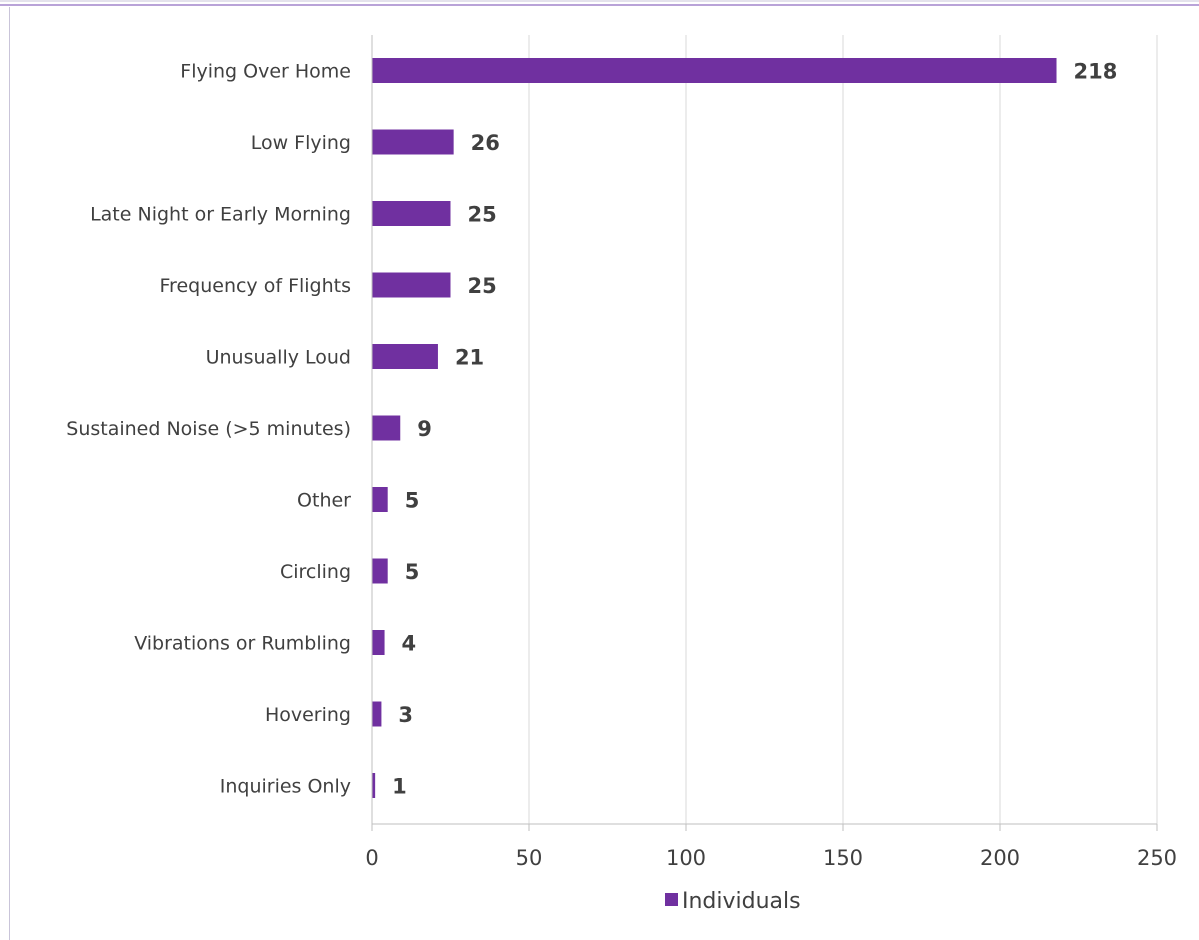 This screenshot has width=1199, height=940. Describe the element at coordinates (308, 715) in the screenshot. I see `category-label: Hovering` at that location.